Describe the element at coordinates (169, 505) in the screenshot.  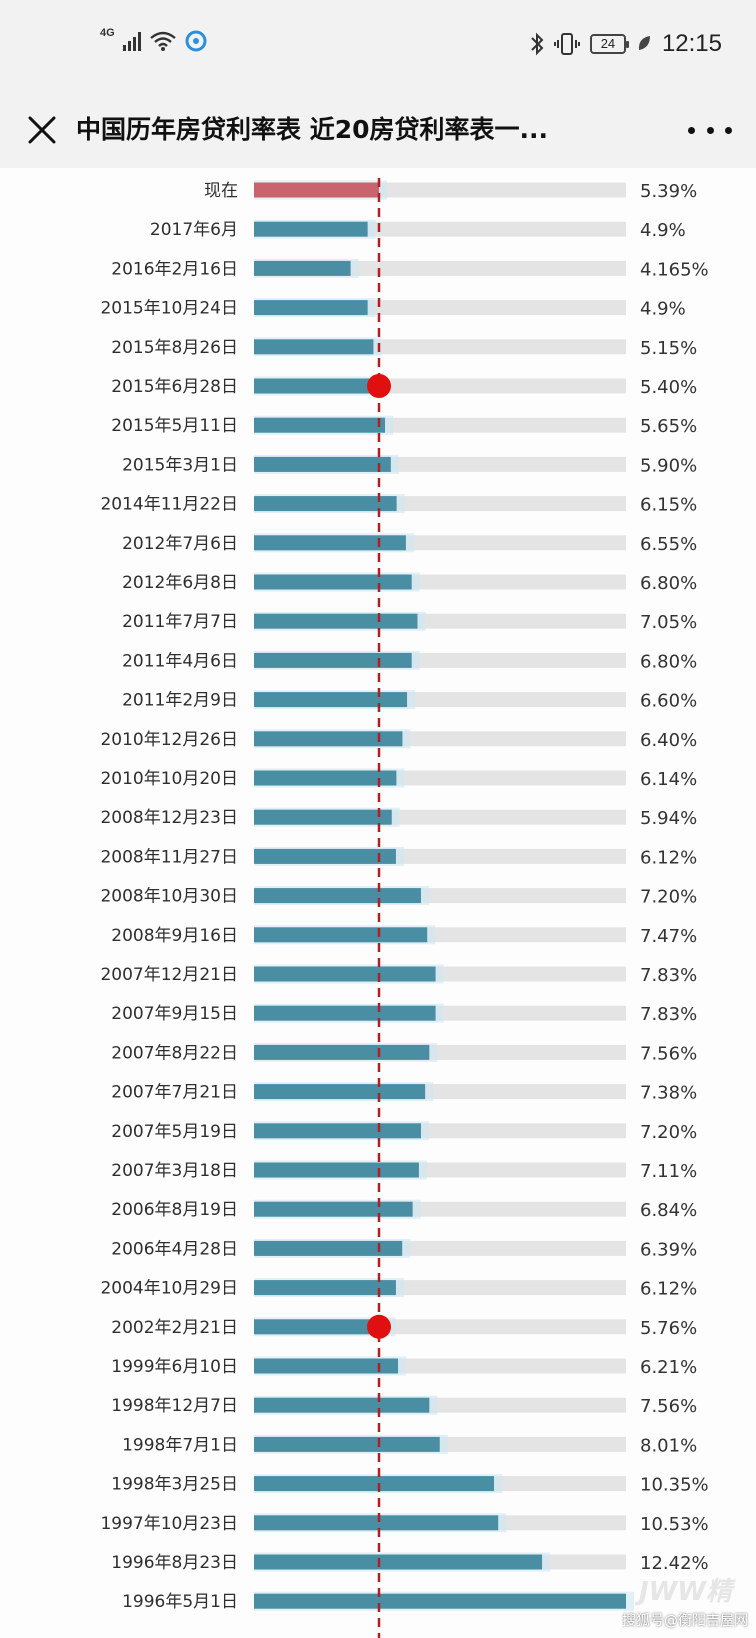
I see `category-label: 2014年11月22日` at that location.